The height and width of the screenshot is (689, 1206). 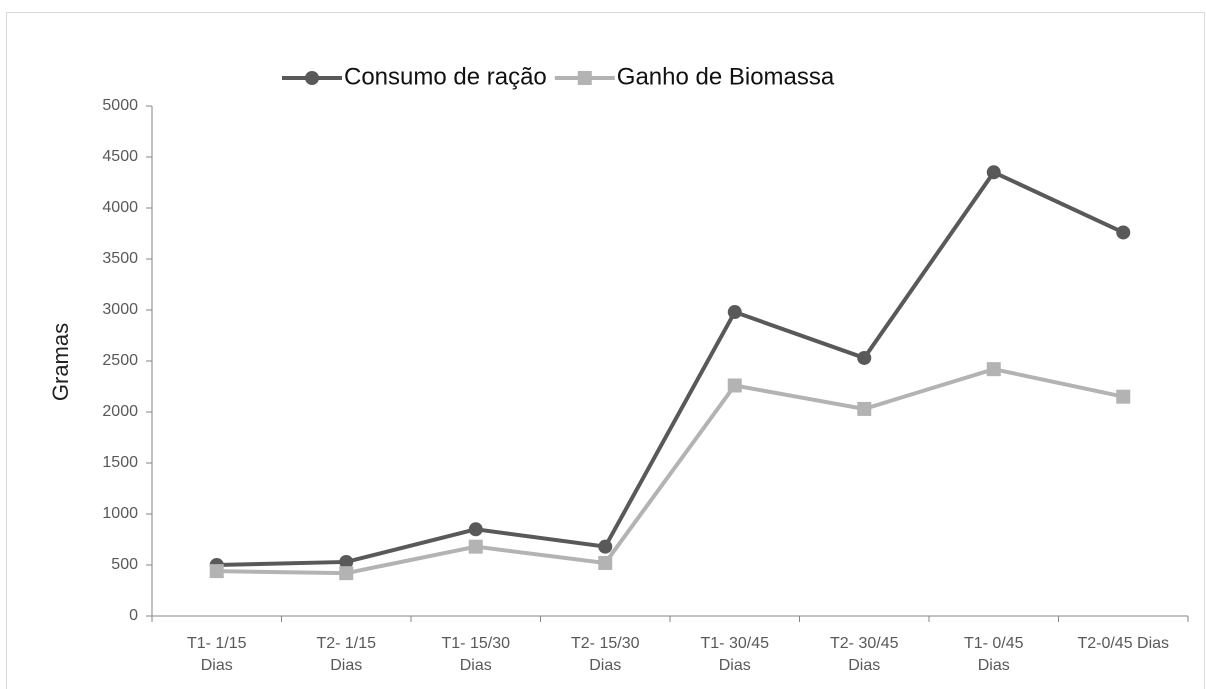 What do you see at coordinates (124, 564) in the screenshot?
I see `y-tick-label: 500` at bounding box center [124, 564].